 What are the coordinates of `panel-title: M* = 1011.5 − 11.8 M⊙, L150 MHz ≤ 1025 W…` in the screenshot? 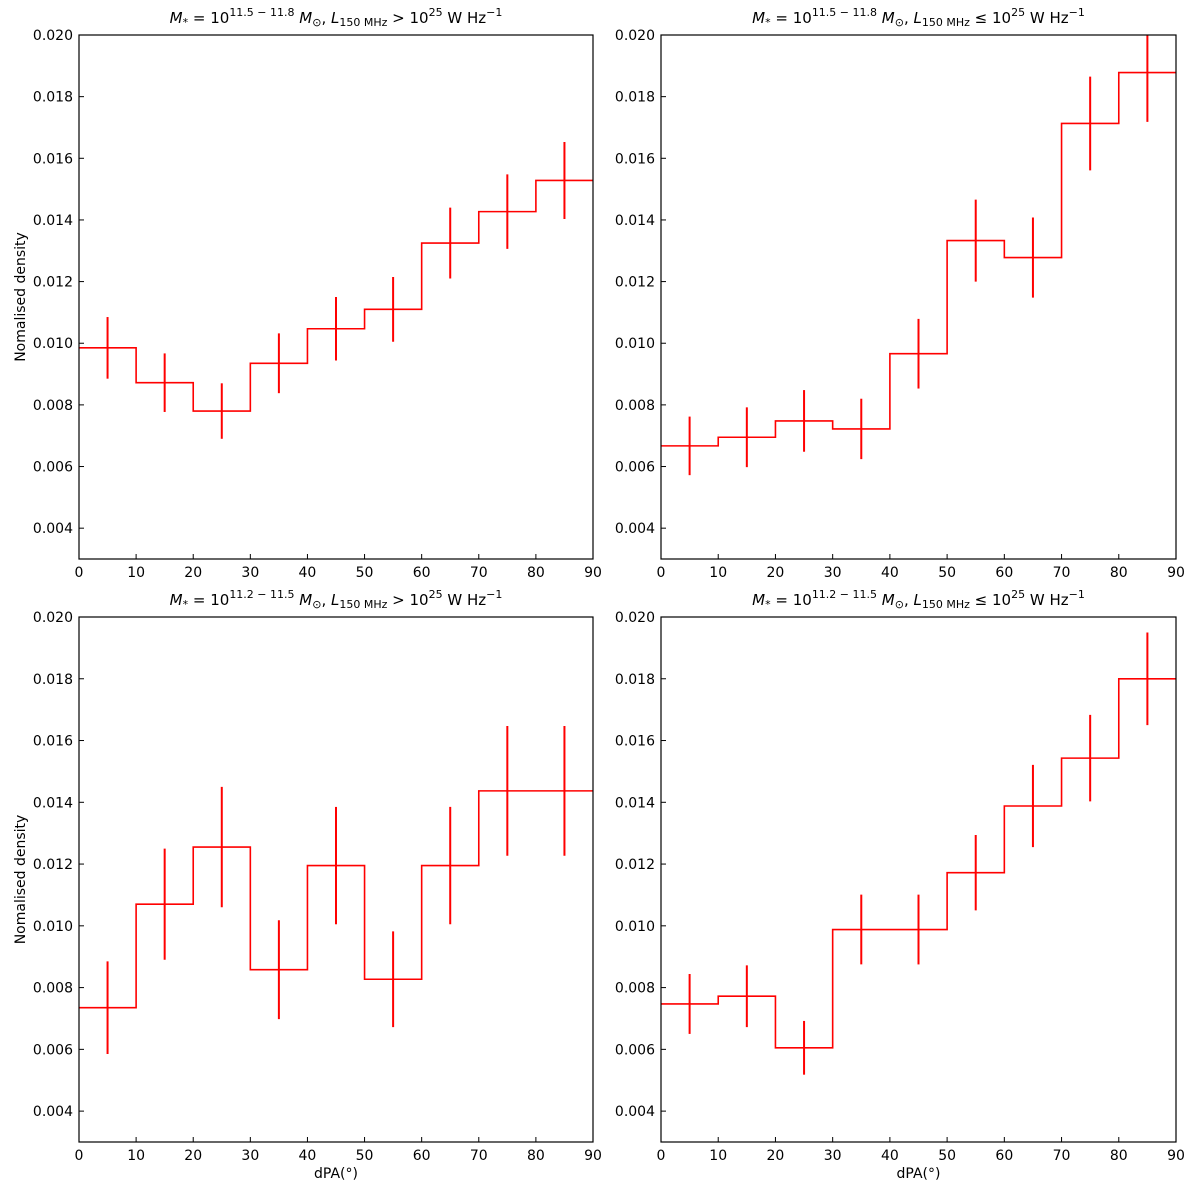 It's located at (918, 17).